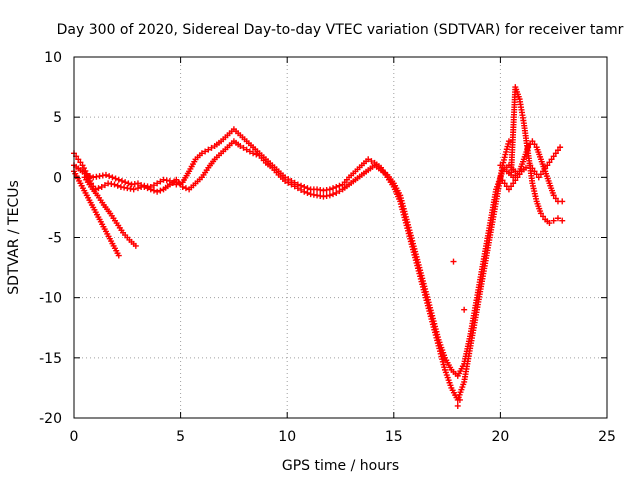 The image size is (640, 480). What do you see at coordinates (180, 437) in the screenshot?
I see `x-tick-label: 5` at bounding box center [180, 437].